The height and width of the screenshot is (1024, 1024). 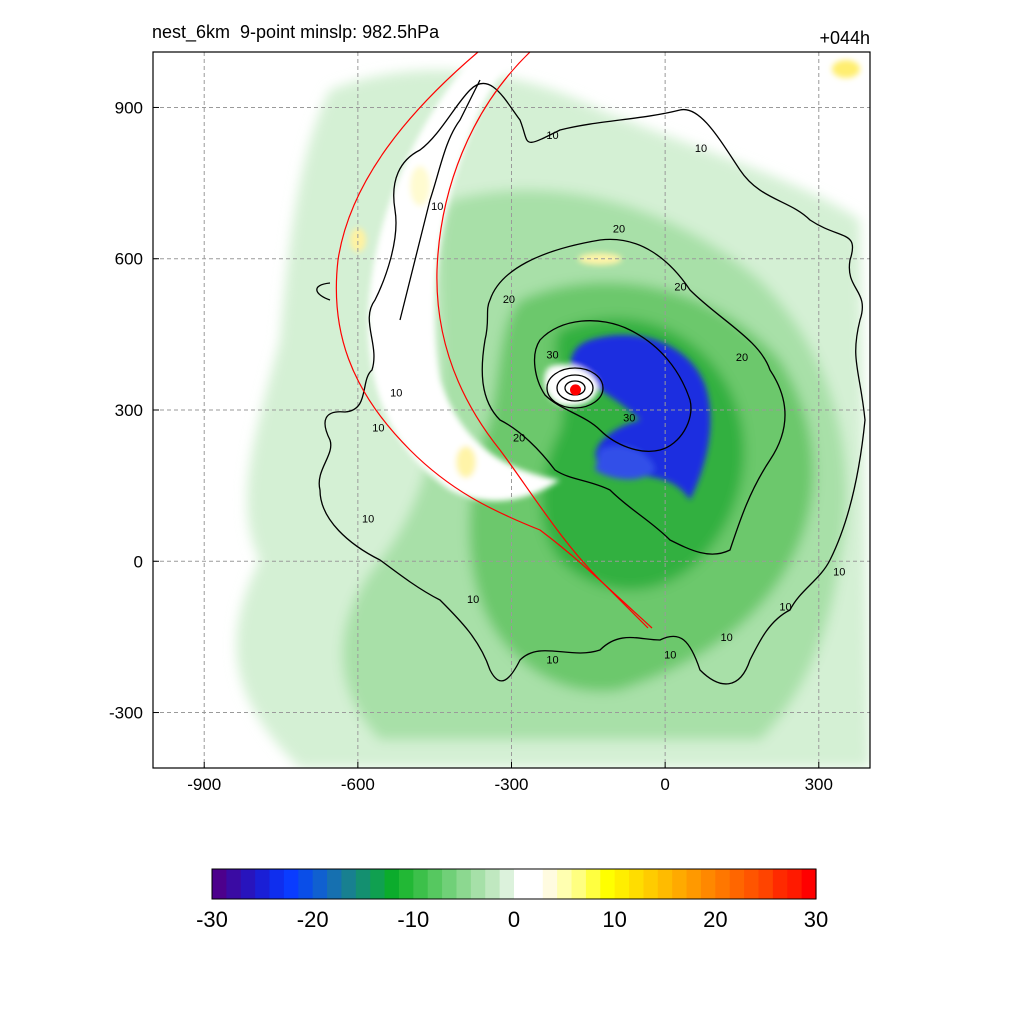 I want to click on colorbar-frame, so click(x=514, y=884).